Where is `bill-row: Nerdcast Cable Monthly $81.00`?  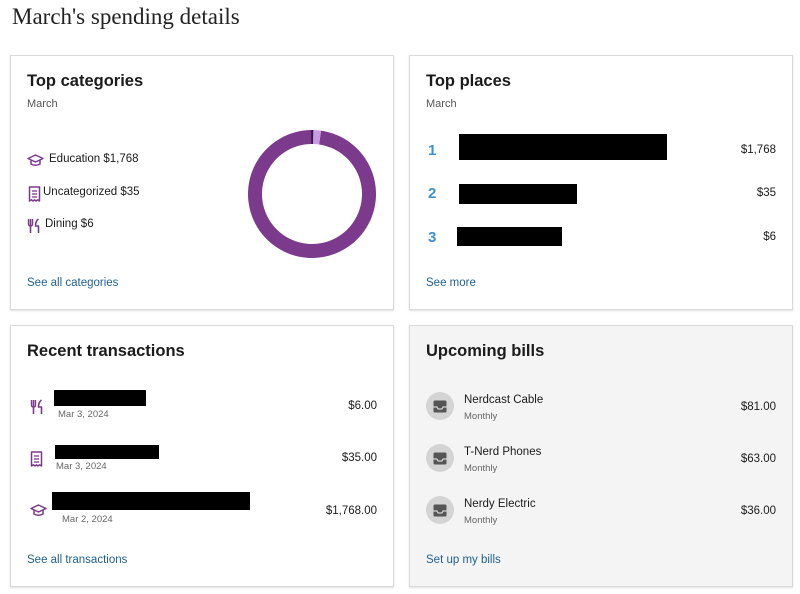
bill-row: Nerdcast Cable Monthly $81.00 is located at coordinates (601, 407).